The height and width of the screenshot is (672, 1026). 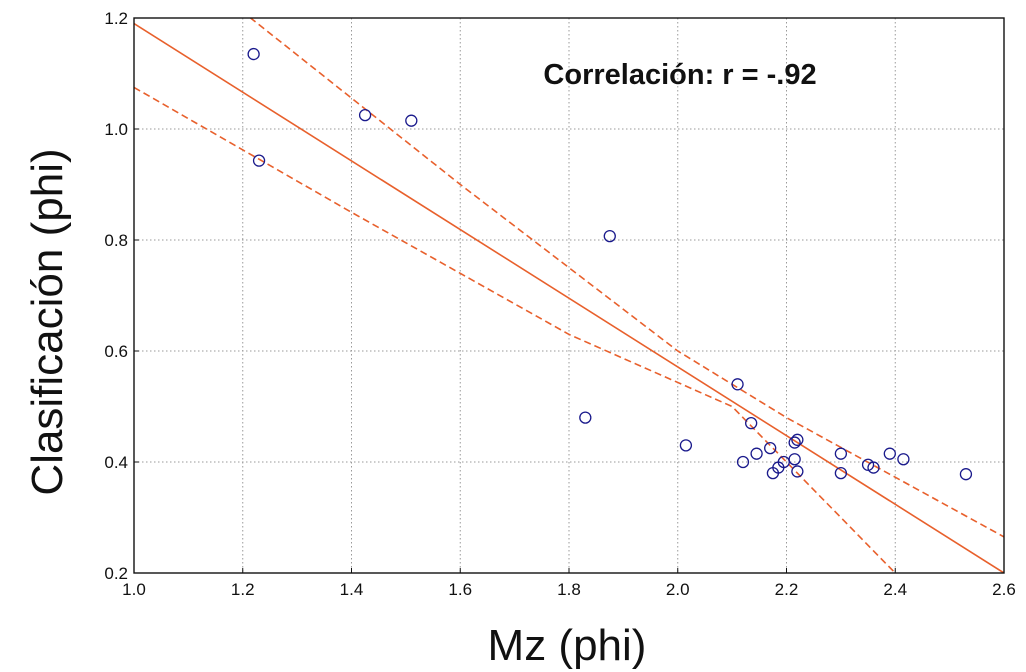 What do you see at coordinates (116, 351) in the screenshot?
I see `y-tick-label: 0.6` at bounding box center [116, 351].